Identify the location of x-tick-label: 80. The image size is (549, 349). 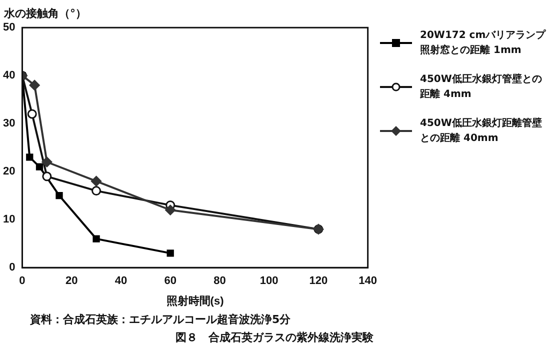
(220, 281).